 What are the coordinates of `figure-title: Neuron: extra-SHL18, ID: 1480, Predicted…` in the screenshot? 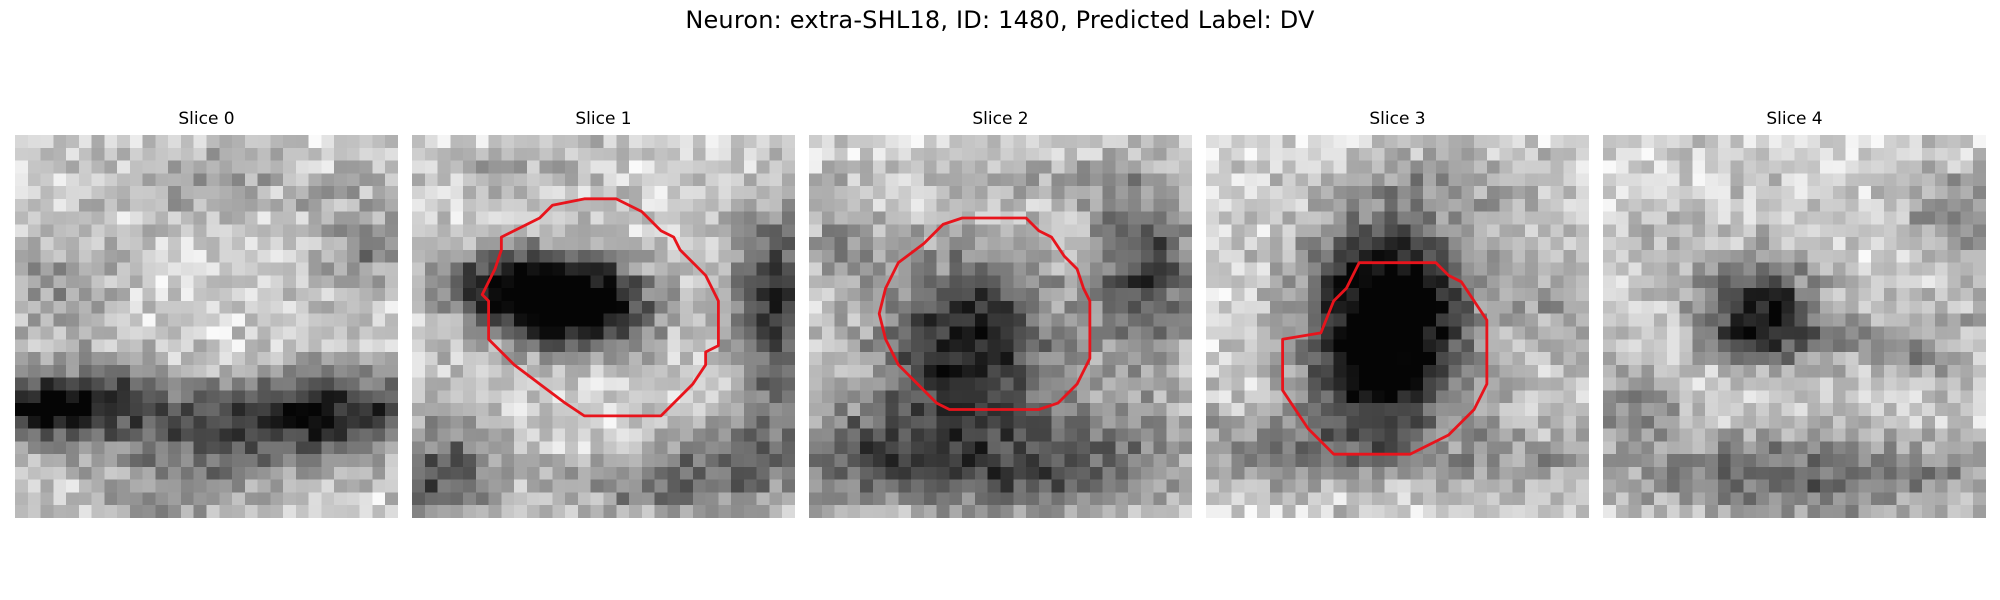 It's located at (1000, 20).